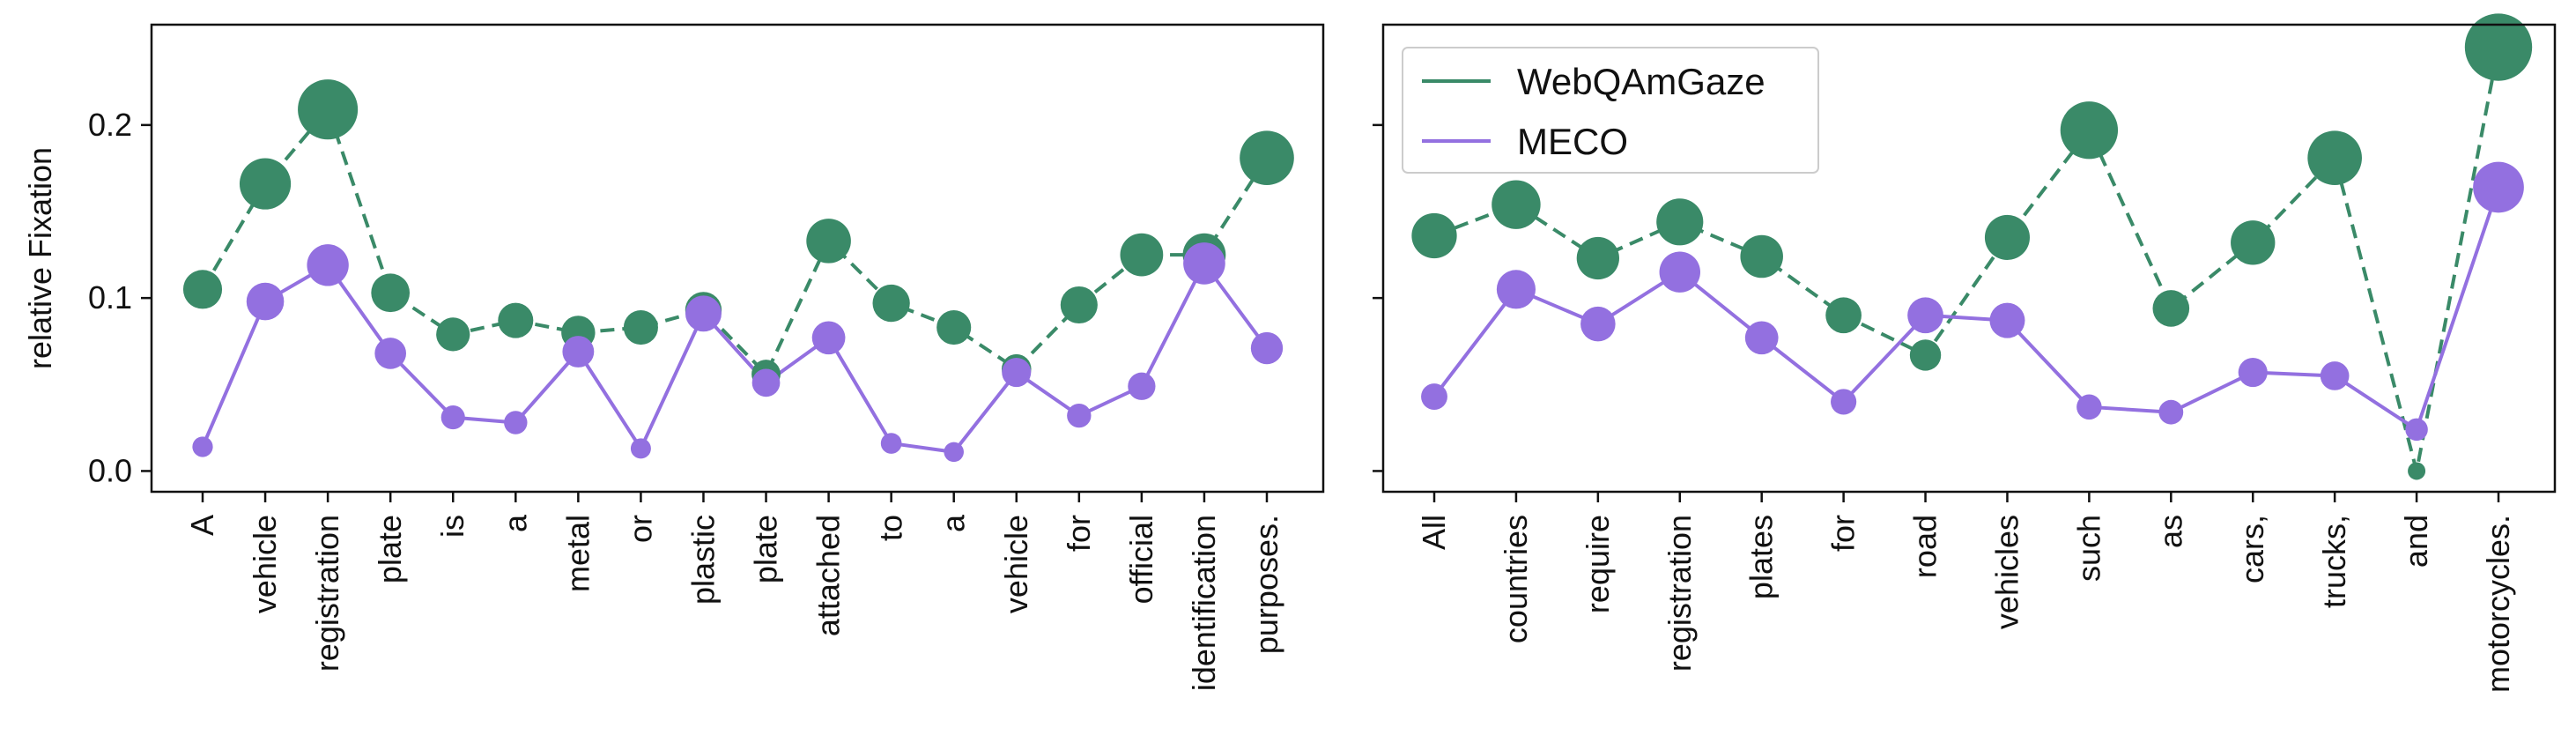 Image resolution: width=2576 pixels, height=750 pixels. I want to click on legend-label: MECO, so click(1573, 141).